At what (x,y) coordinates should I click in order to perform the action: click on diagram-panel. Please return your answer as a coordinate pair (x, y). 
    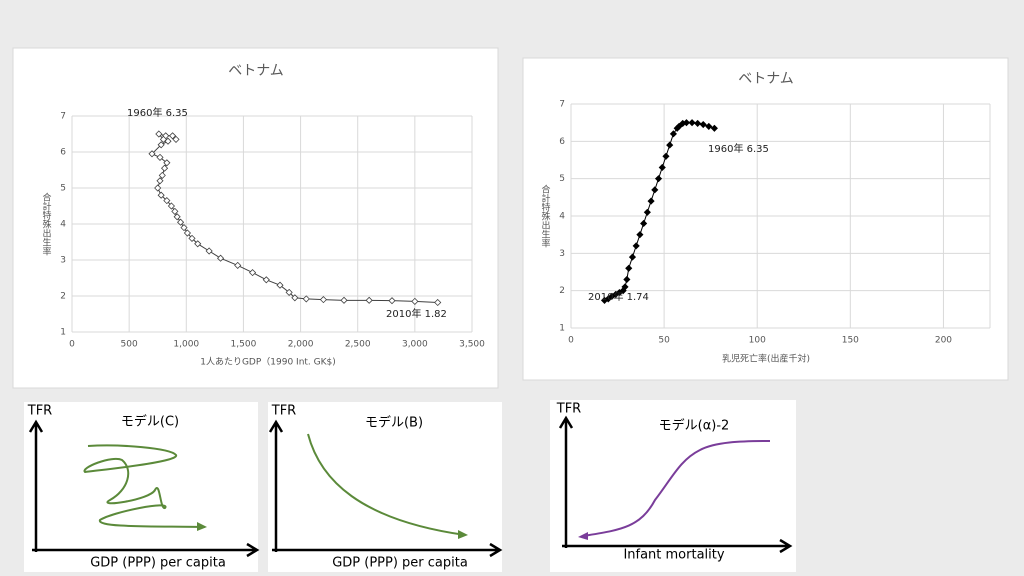
    Looking at the image, I should click on (673, 486).